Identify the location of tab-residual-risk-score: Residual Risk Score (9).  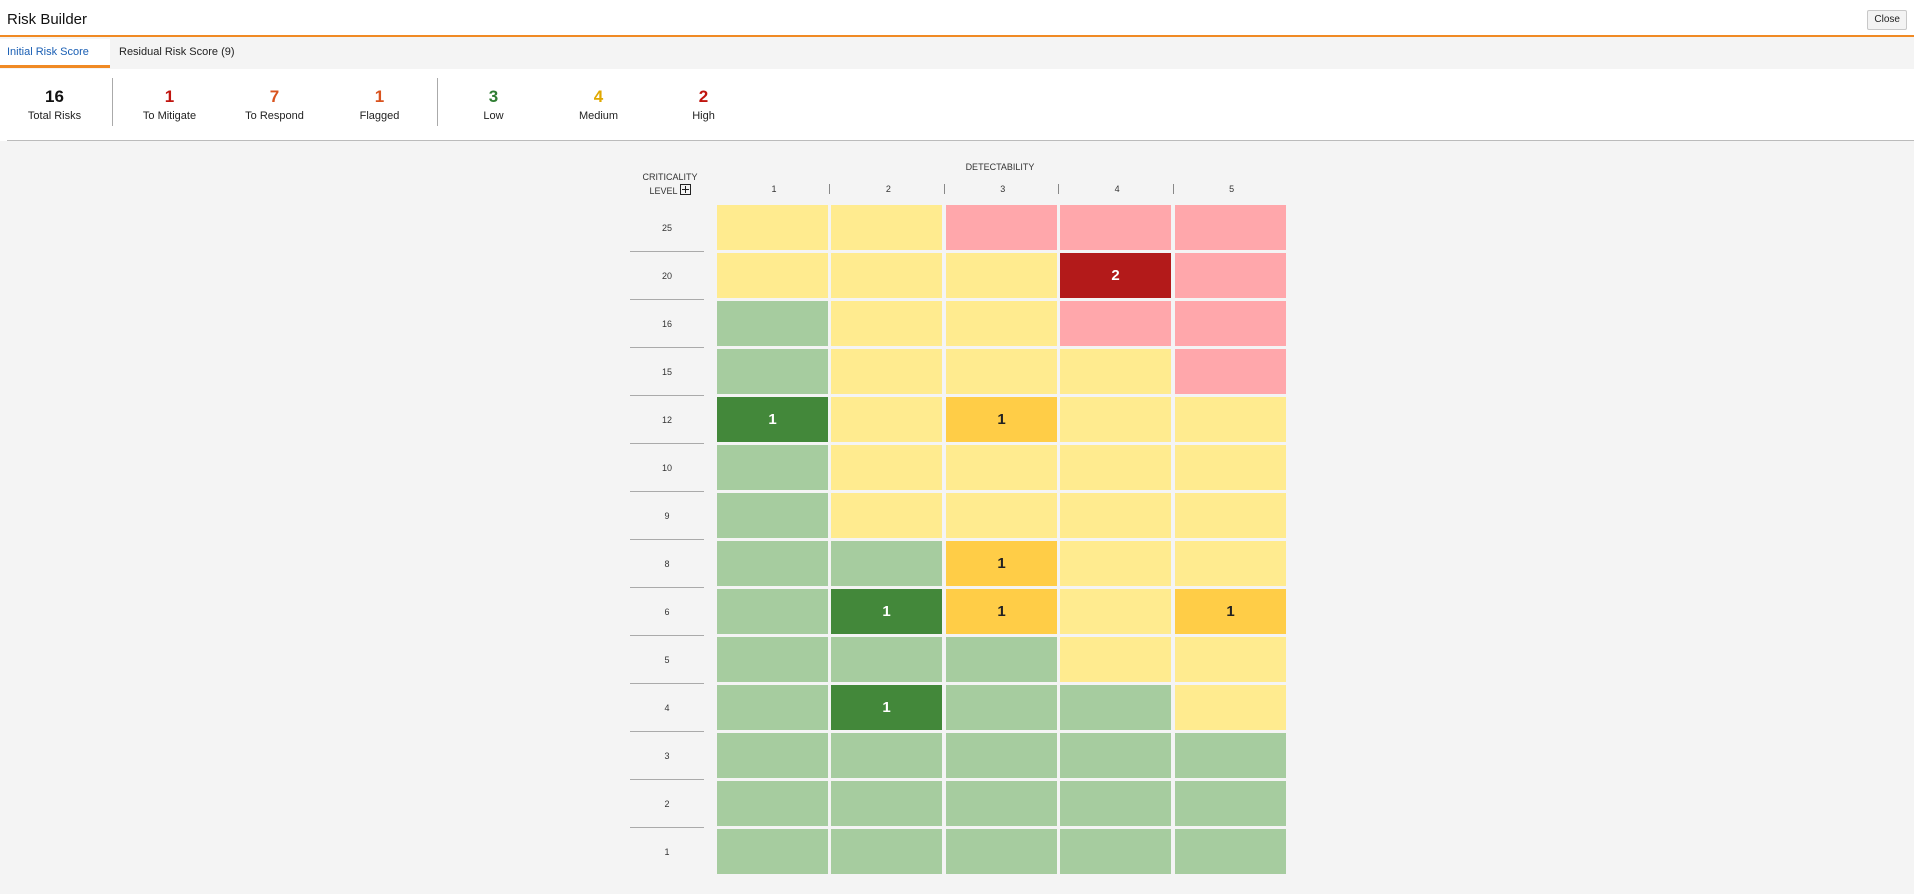
(177, 52).